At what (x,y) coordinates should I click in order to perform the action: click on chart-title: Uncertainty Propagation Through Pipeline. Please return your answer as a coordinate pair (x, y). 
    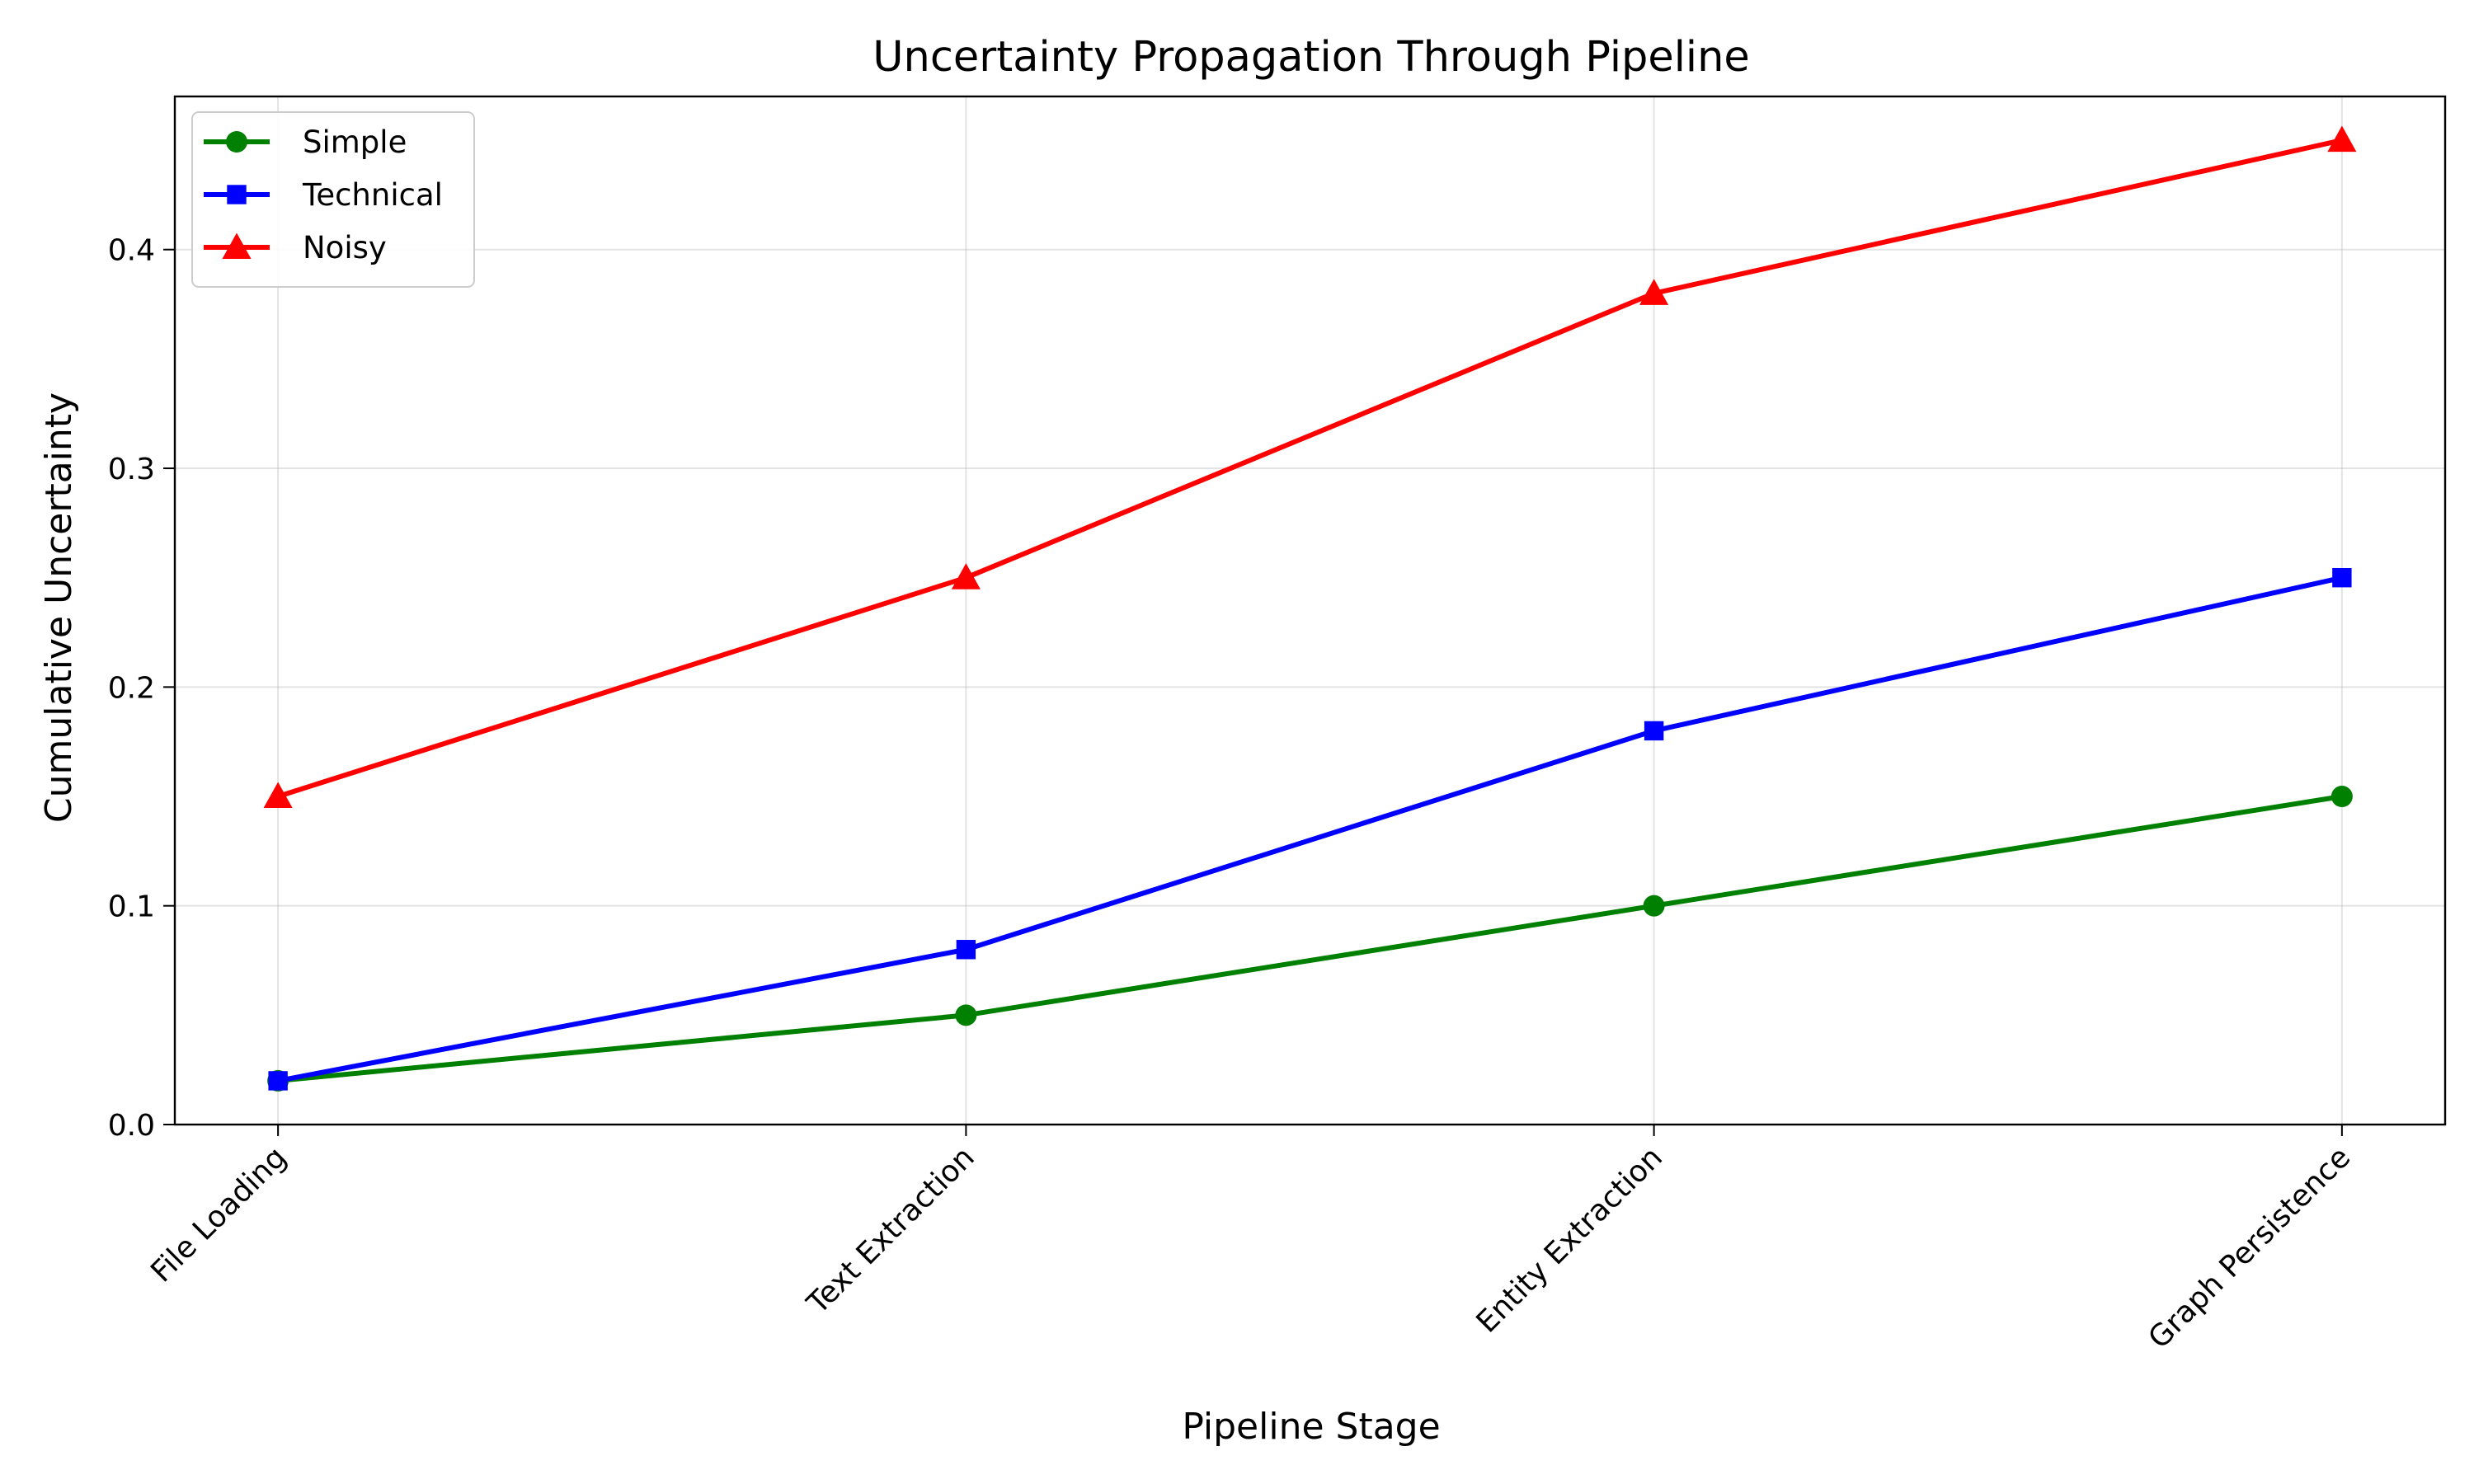
    Looking at the image, I should click on (1311, 58).